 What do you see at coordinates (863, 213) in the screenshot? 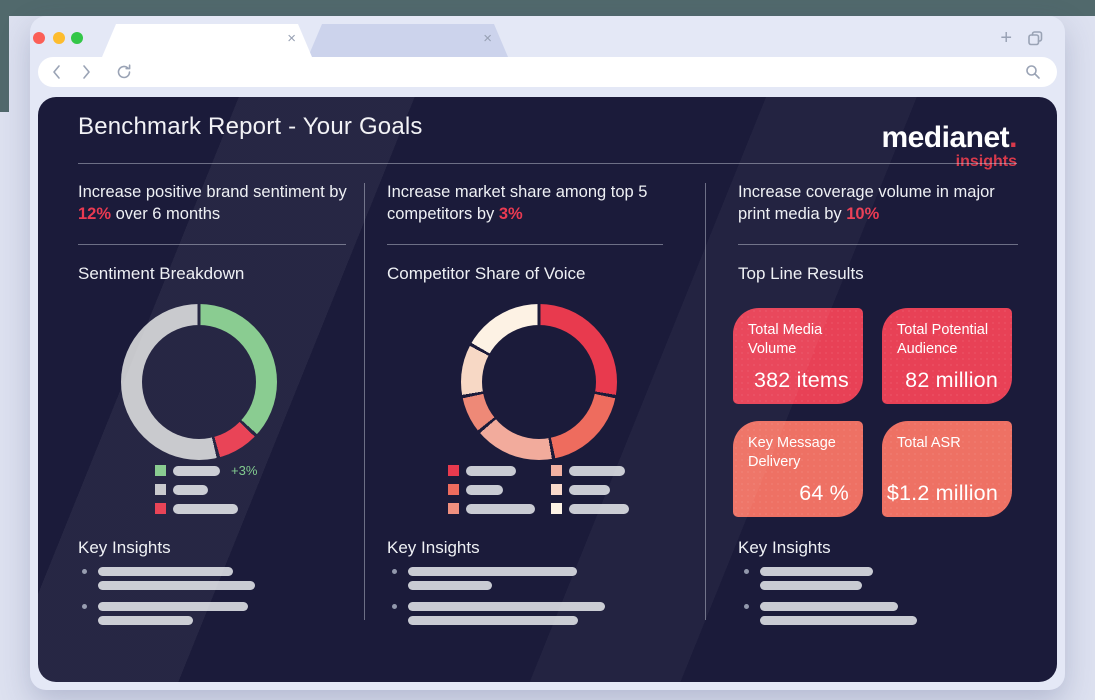
I see `goal-accent: 10%` at bounding box center [863, 213].